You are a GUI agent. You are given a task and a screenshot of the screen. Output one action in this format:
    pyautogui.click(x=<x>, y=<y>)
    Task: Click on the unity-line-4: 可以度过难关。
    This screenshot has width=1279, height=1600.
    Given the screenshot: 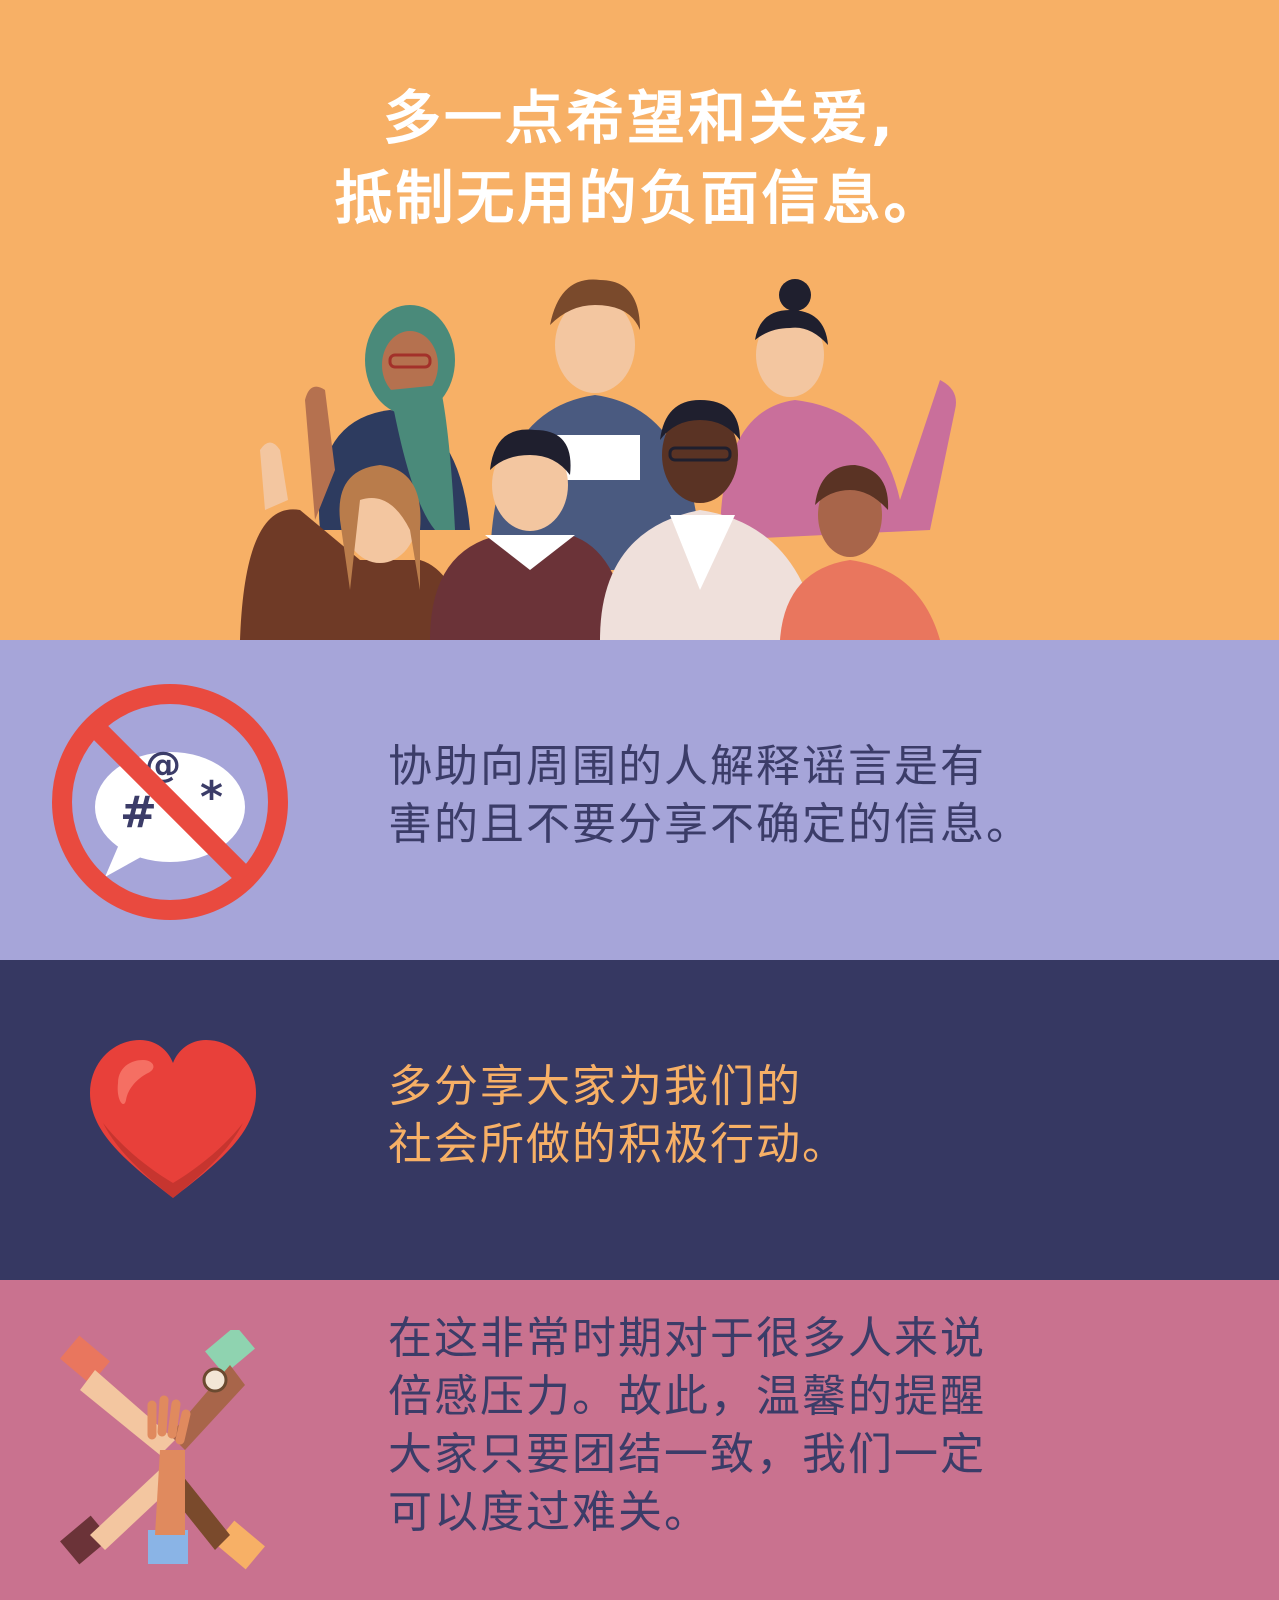 What is the action you would take?
    pyautogui.click(x=549, y=1512)
    